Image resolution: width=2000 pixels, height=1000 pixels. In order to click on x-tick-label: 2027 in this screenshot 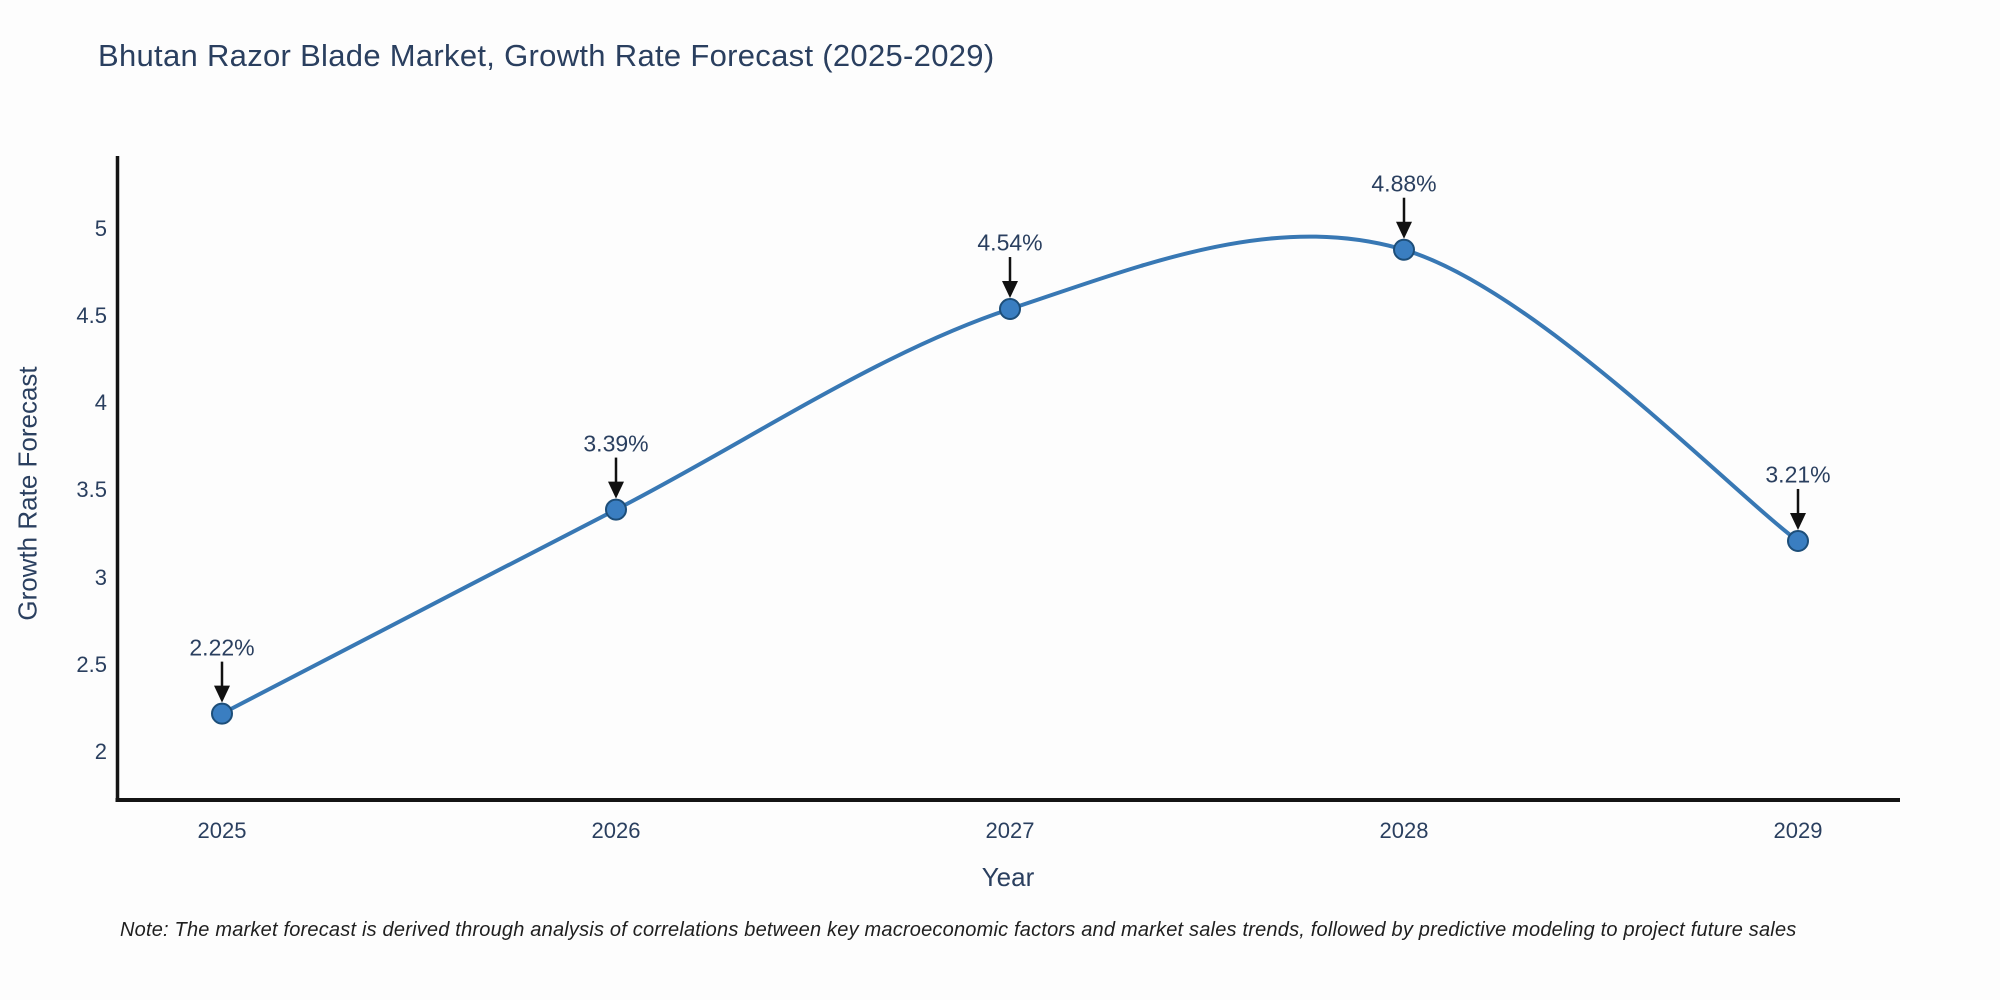, I will do `click(1010, 830)`.